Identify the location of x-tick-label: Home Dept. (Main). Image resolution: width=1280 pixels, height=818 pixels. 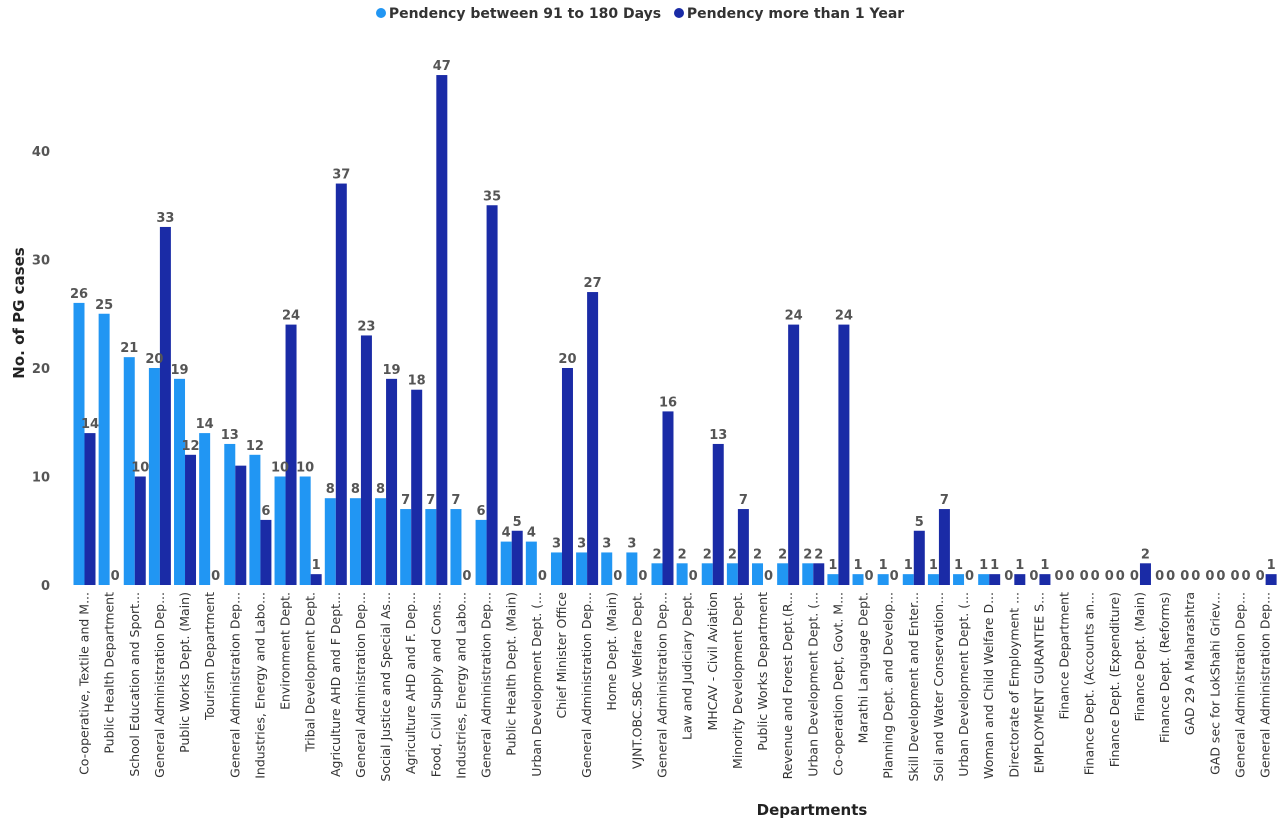
(611, 651).